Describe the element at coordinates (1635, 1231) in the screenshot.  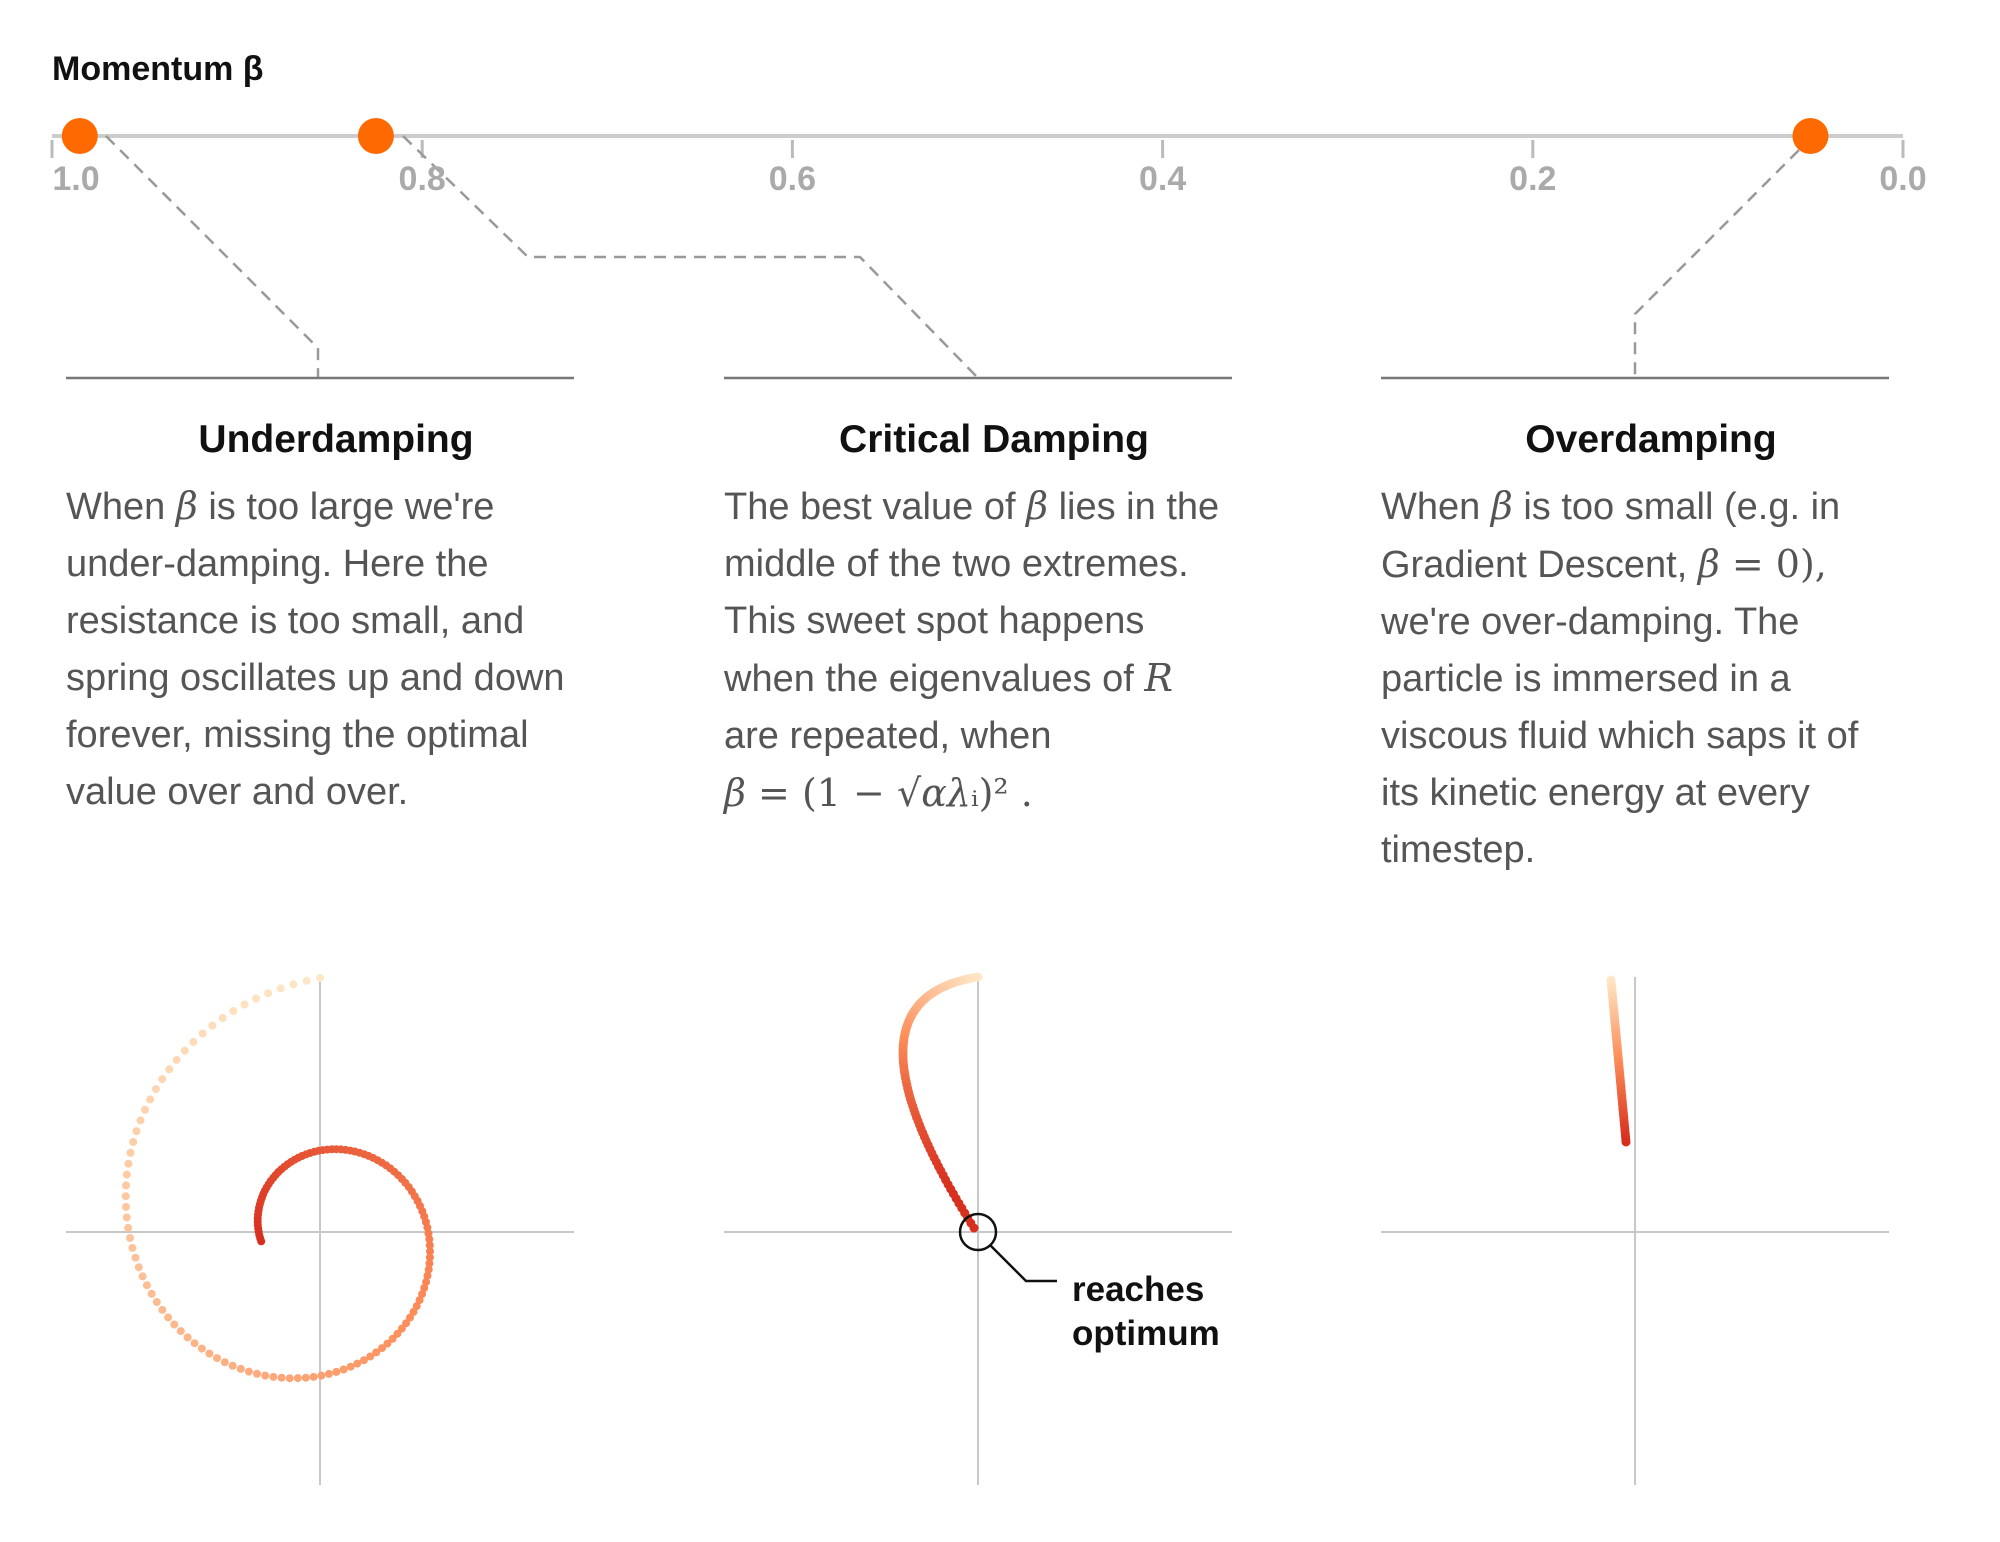
I see `plot-axes-overdamping` at that location.